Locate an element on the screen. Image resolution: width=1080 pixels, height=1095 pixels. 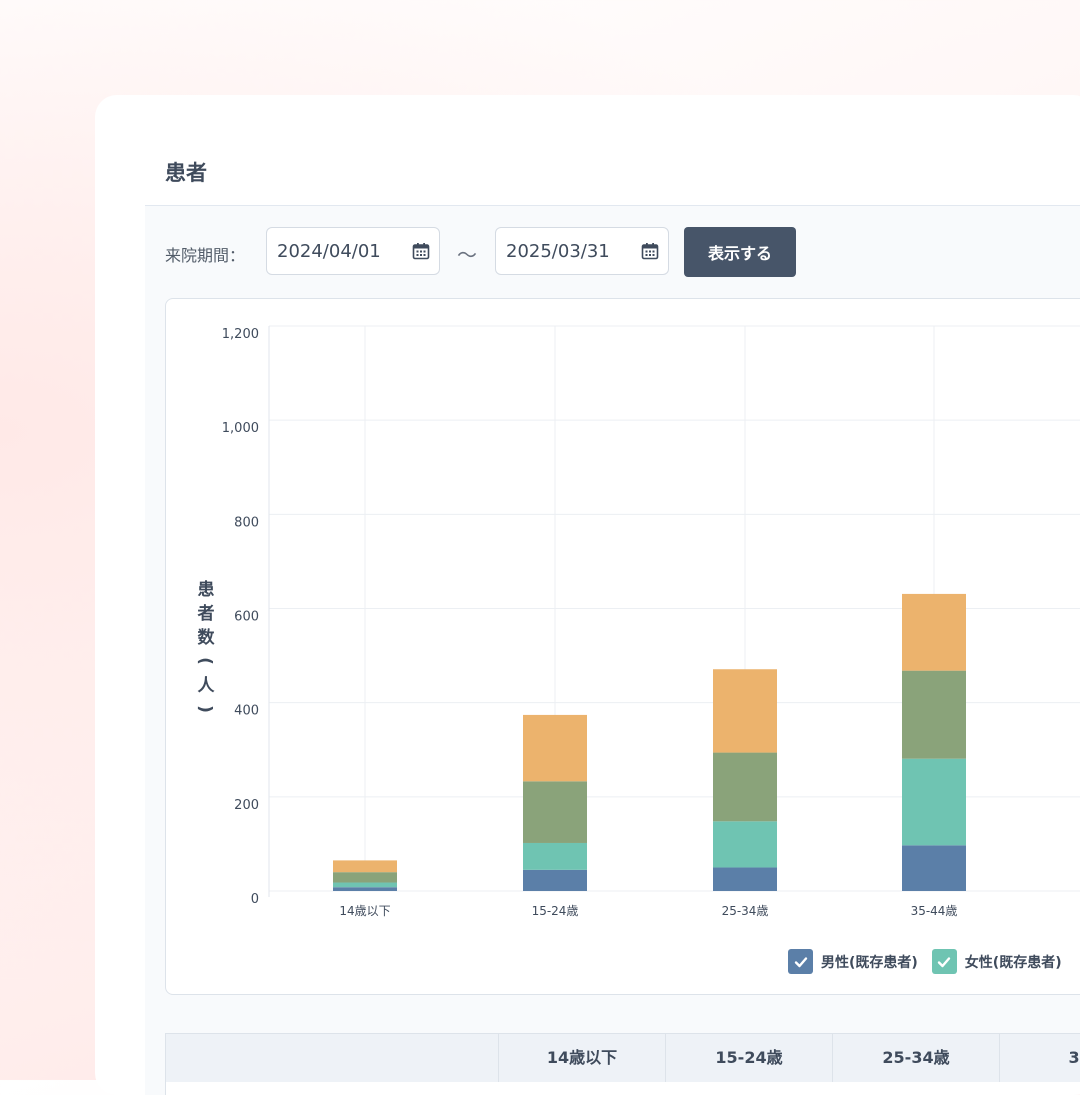
y-tick-label: 200 is located at coordinates (246, 805).